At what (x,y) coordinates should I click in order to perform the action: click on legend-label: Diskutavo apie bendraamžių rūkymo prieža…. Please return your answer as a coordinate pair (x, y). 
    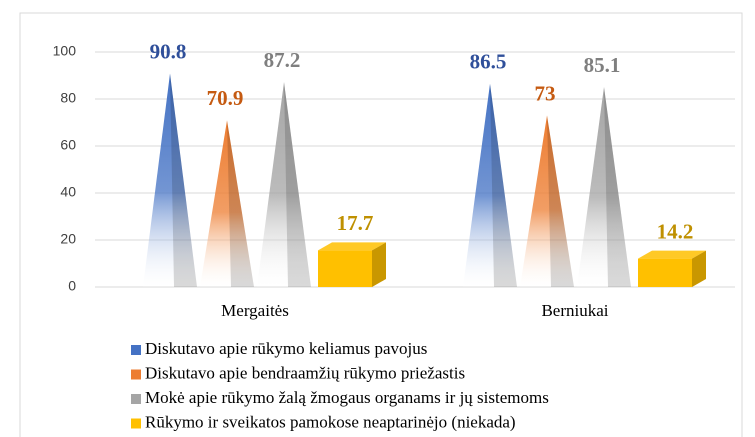
    Looking at the image, I should click on (305, 372).